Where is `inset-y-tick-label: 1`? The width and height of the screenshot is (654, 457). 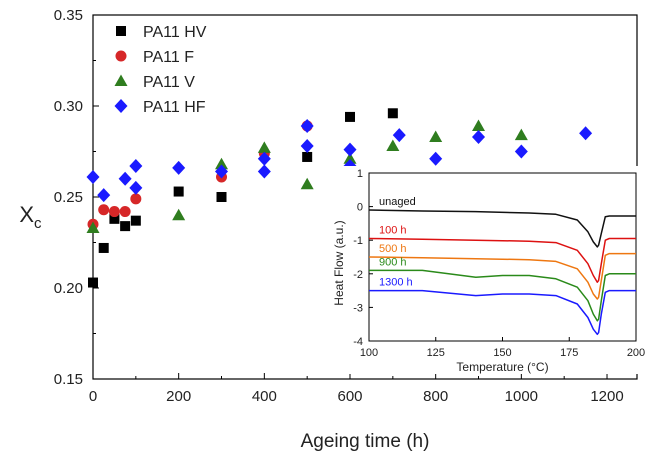 inset-y-tick-label: 1 is located at coordinates (360, 174).